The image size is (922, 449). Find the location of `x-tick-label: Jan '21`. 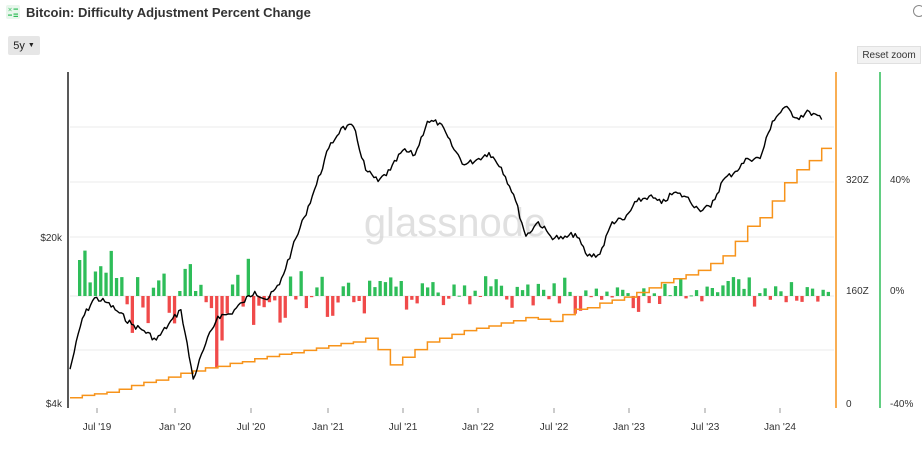

x-tick-label: Jan '21 is located at coordinates (328, 427).